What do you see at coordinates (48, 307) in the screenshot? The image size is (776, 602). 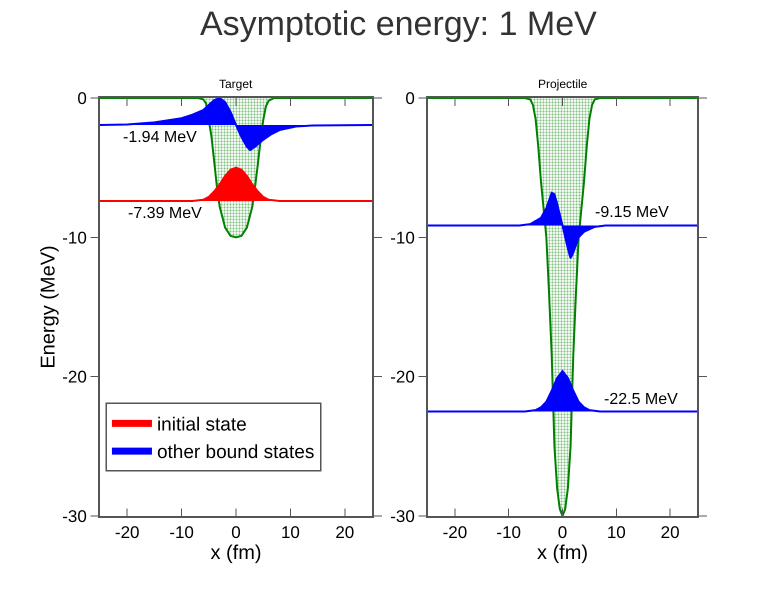 I see `y-axis-title: Energy (MeV)` at bounding box center [48, 307].